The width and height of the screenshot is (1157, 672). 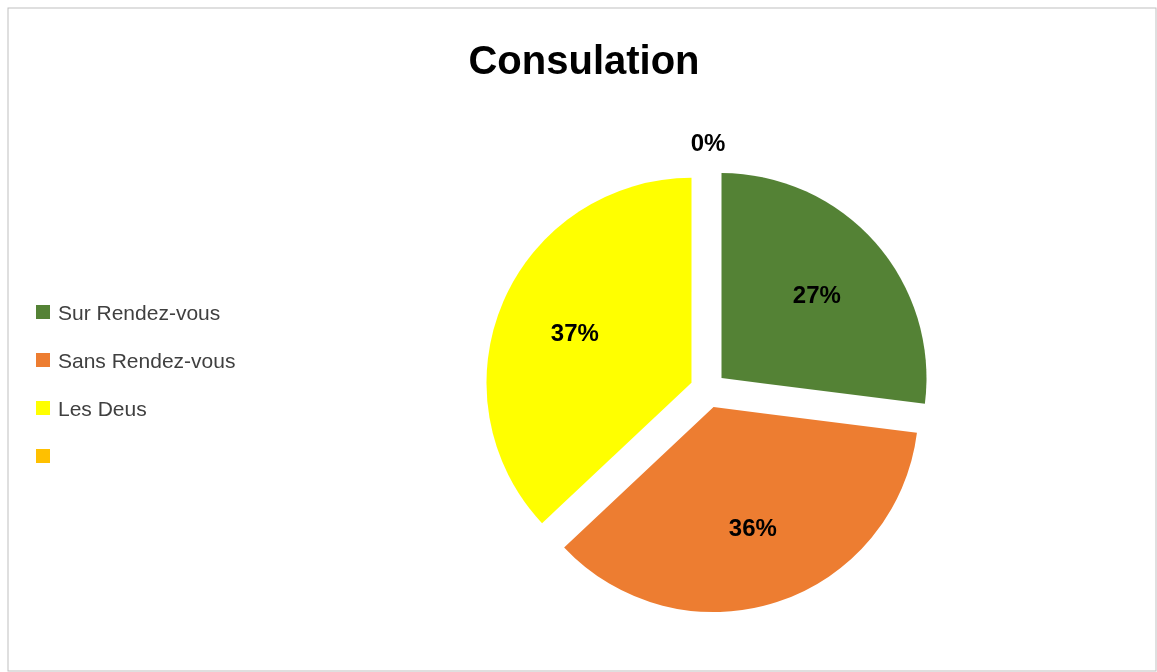 What do you see at coordinates (574, 332) in the screenshot?
I see `data-label: 37%` at bounding box center [574, 332].